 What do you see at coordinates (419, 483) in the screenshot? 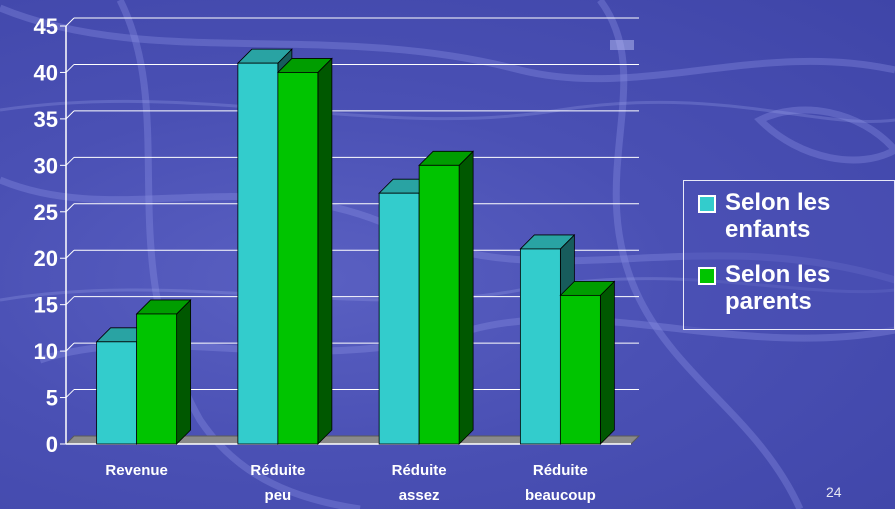
I see `x-category-label: Réduite assez` at bounding box center [419, 483].